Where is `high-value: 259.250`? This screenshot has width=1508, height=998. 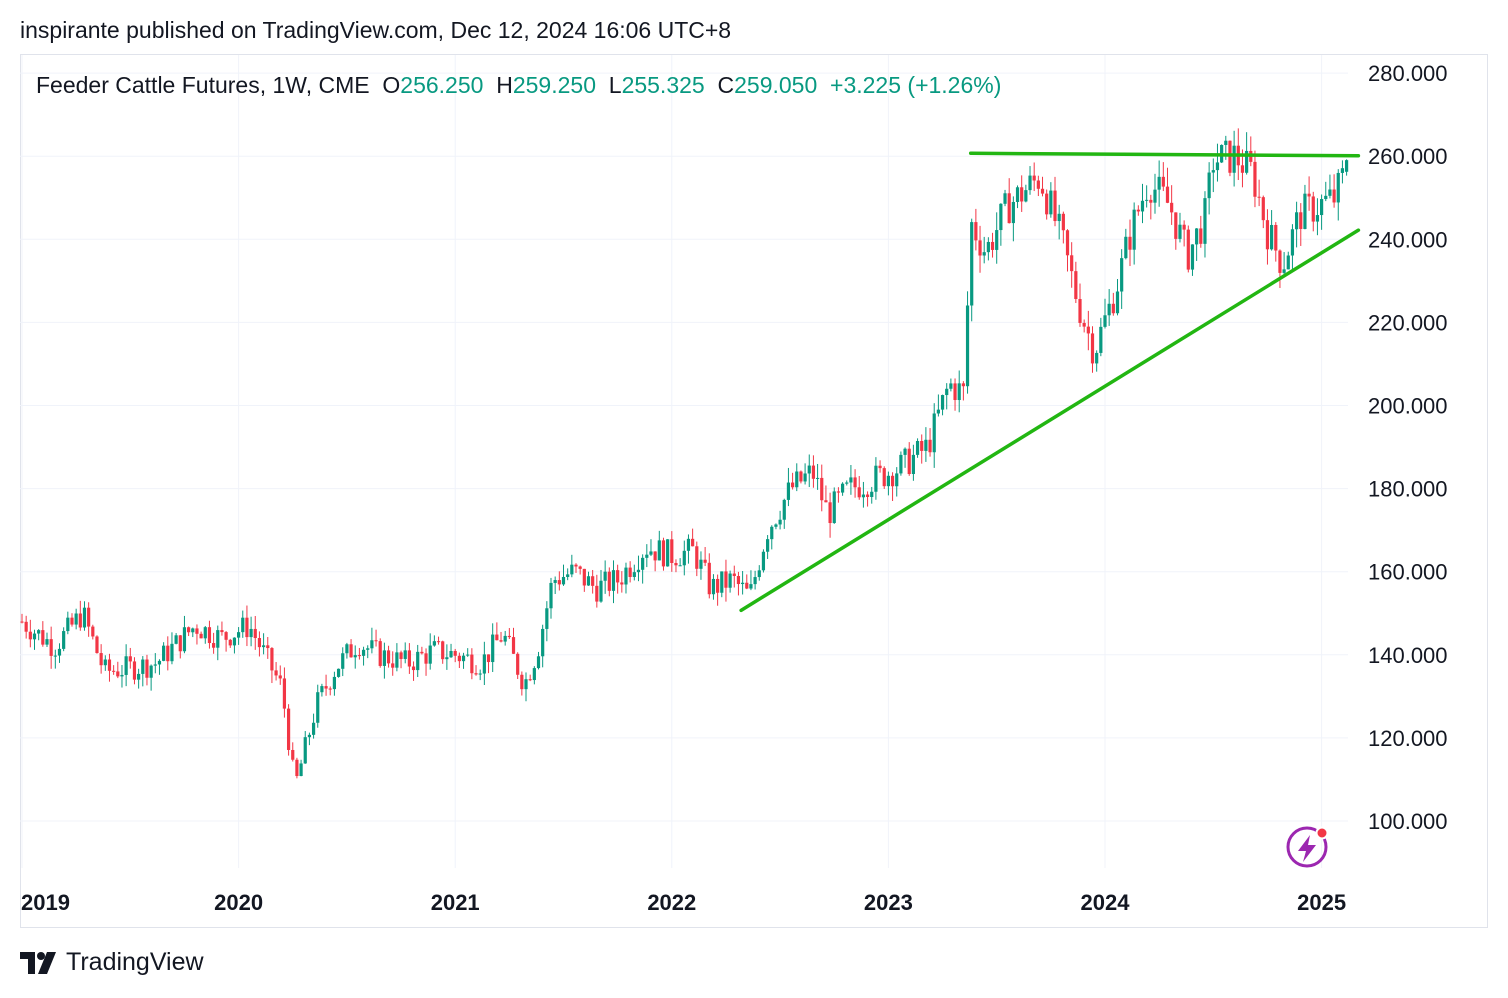 high-value: 259.250 is located at coordinates (554, 85).